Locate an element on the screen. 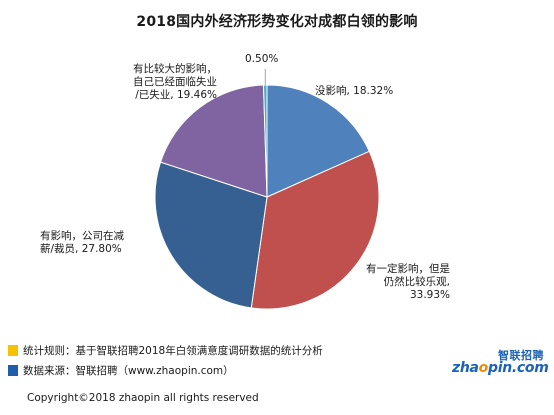 This screenshot has height=415, width=554. slice-label-3: 有比较大的影响， 自己已经面临失业/已失业, 19.46% is located at coordinates (161, 82).